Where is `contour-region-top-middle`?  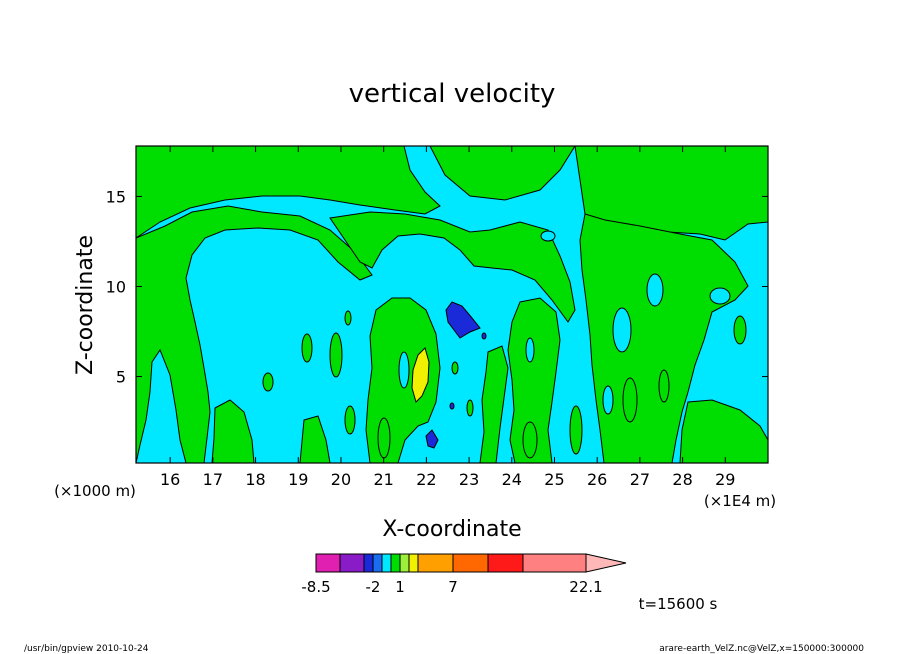
contour-region-top-middle is located at coordinates (502, 173).